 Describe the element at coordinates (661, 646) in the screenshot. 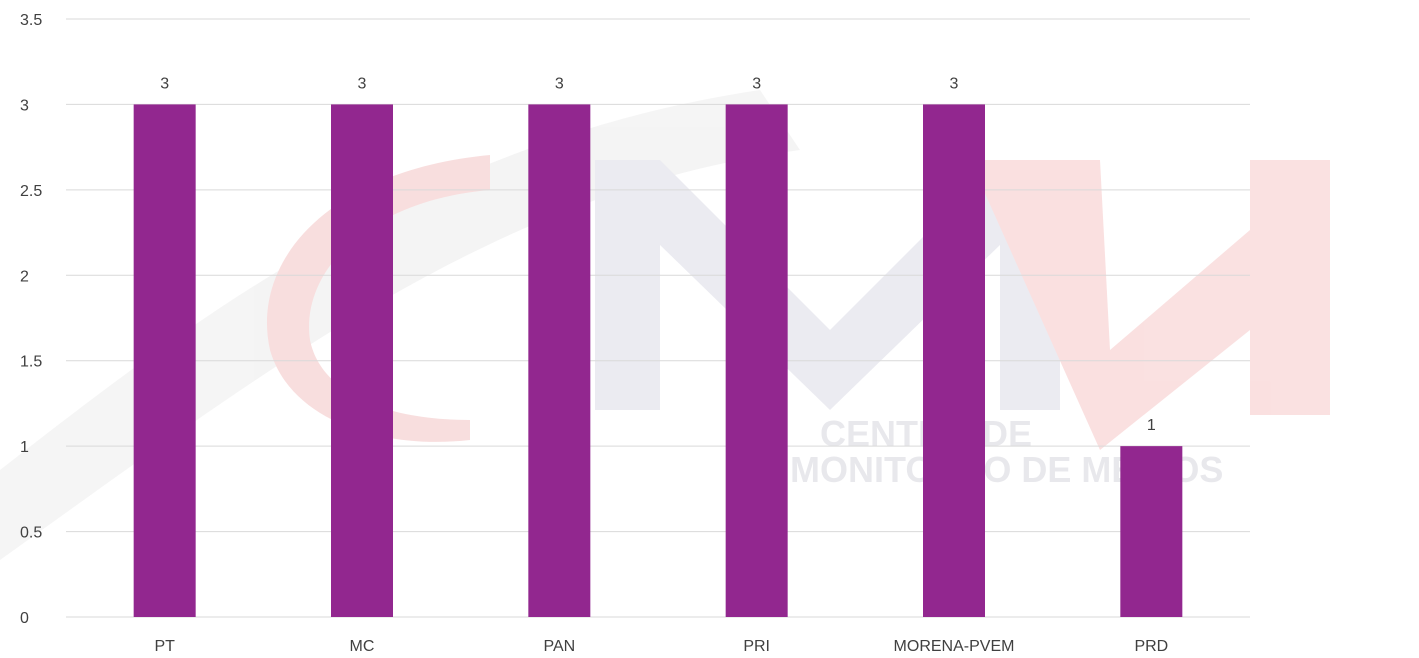

I see `x-axis-categories: PT MC PAN PRI MORENA-PVEM PRD` at that location.